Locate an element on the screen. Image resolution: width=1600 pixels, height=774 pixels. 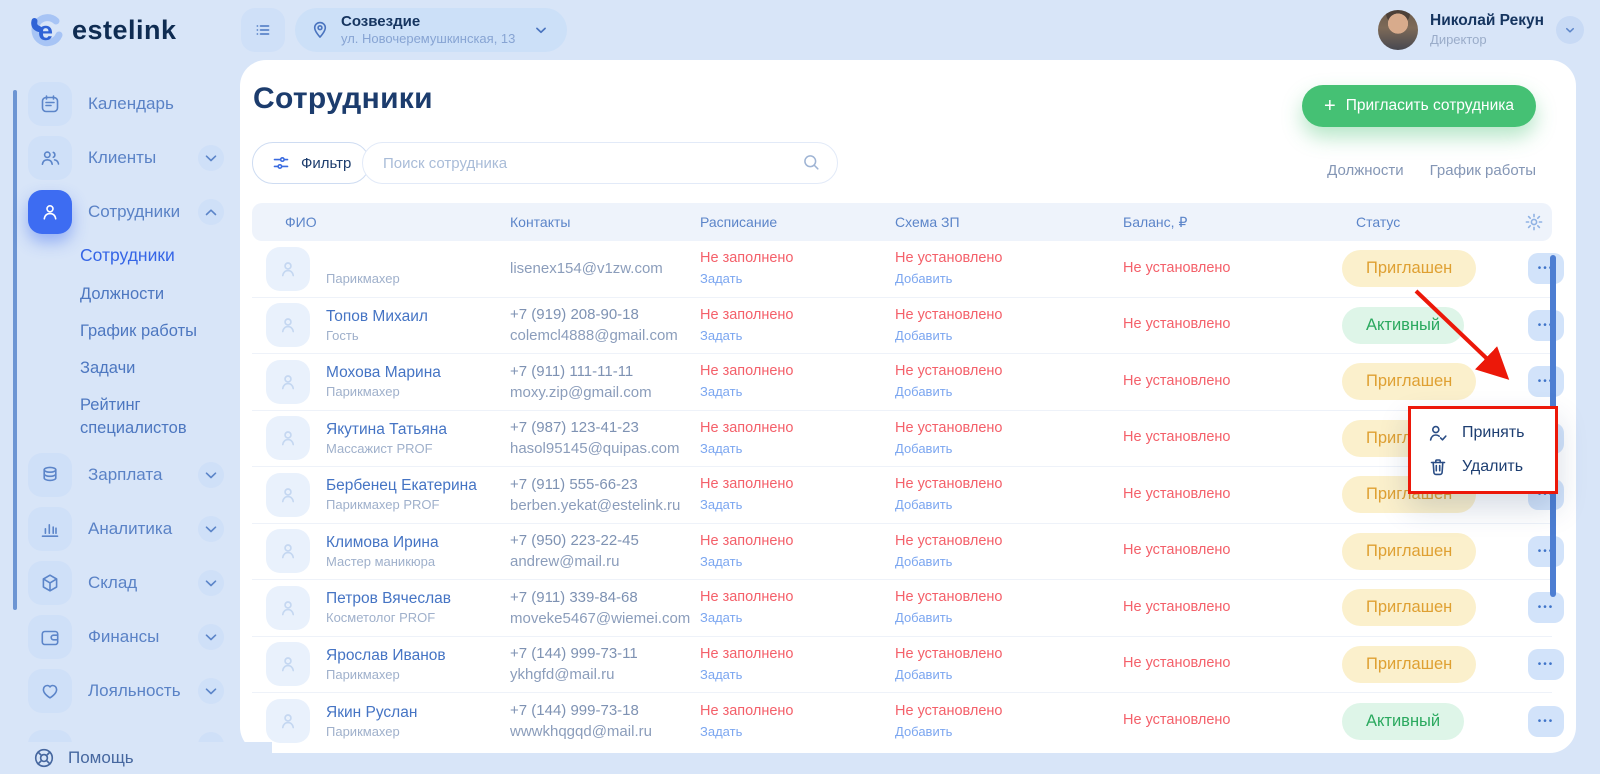
user-menu: Николай Рекун Директор is located at coordinates (1481, 30).